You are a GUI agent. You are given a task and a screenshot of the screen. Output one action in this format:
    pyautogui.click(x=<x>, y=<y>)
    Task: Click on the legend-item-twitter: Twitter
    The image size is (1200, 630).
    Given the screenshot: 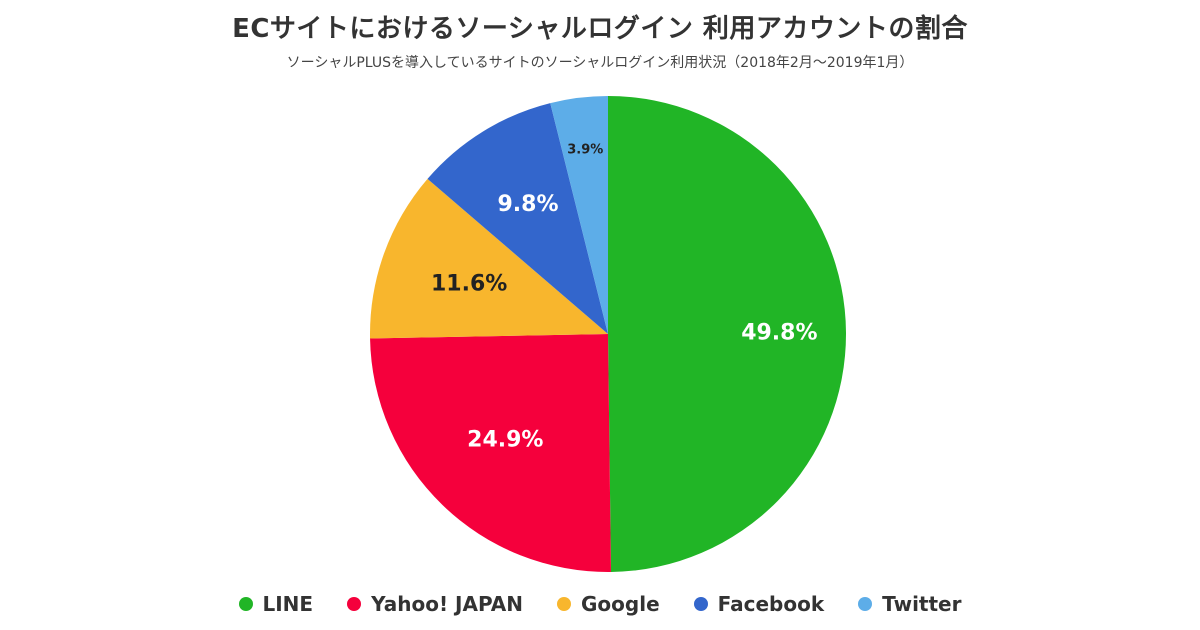 What is the action you would take?
    pyautogui.click(x=909, y=604)
    